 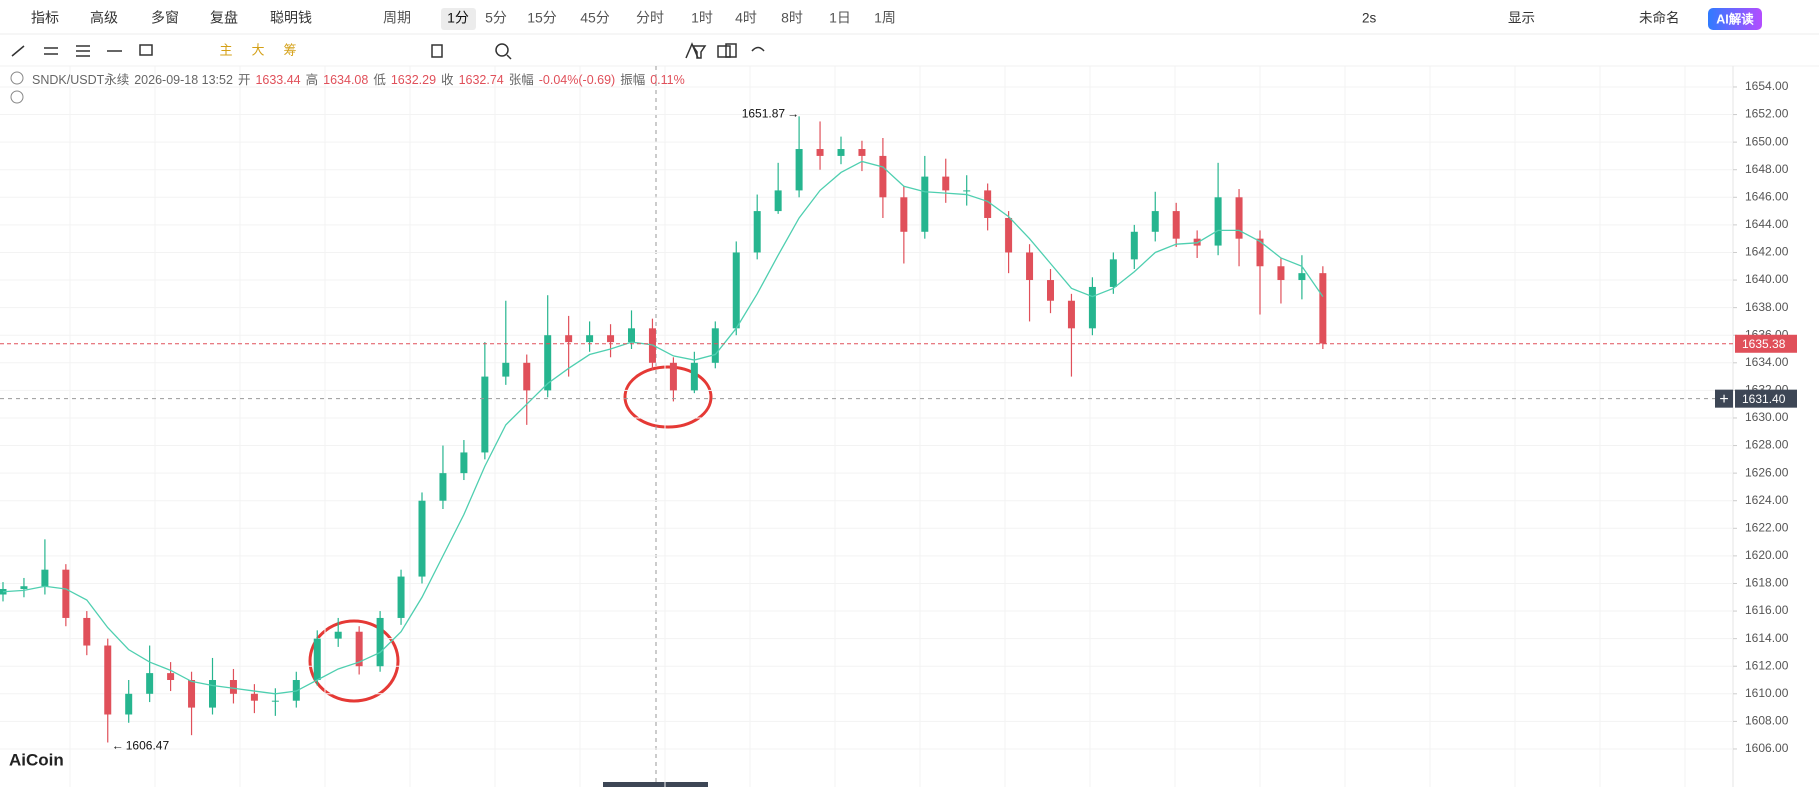 I want to click on period-item: 1日, so click(x=840, y=18).